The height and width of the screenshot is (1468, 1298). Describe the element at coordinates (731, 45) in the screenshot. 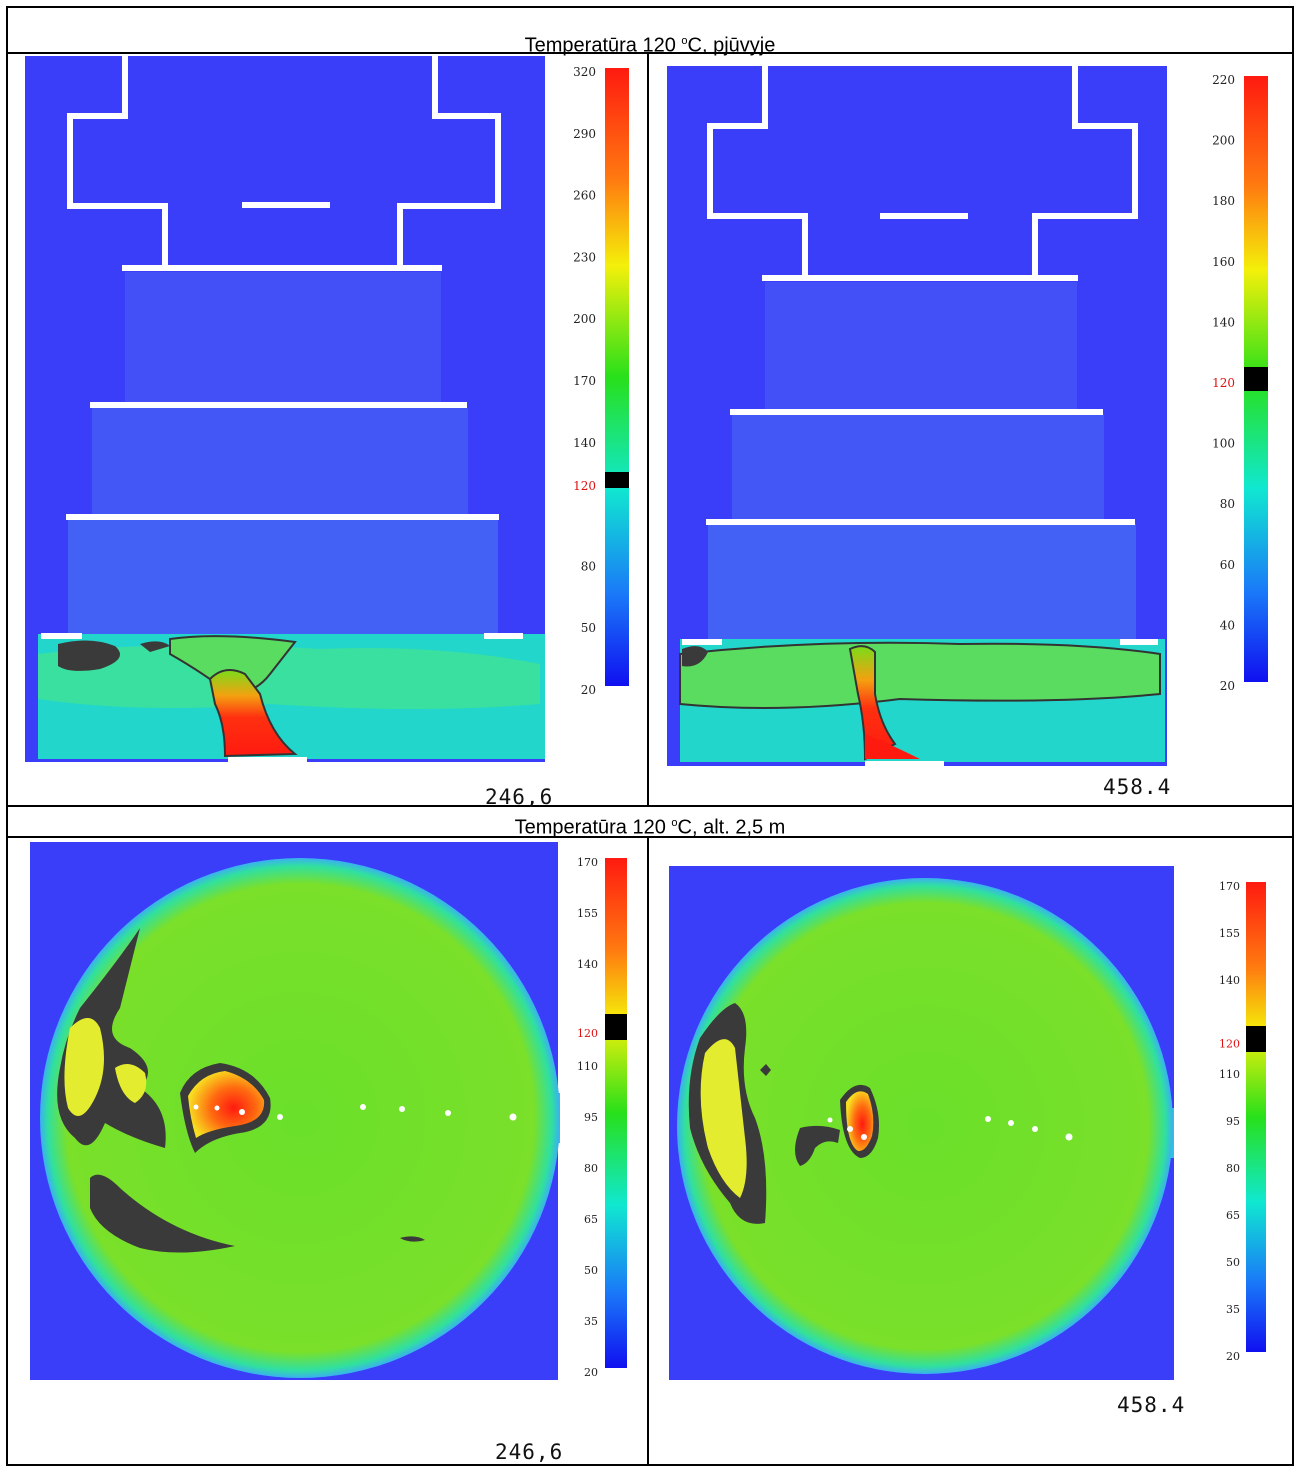

I see `caption-text-suffix: C, pjūvyje` at that location.